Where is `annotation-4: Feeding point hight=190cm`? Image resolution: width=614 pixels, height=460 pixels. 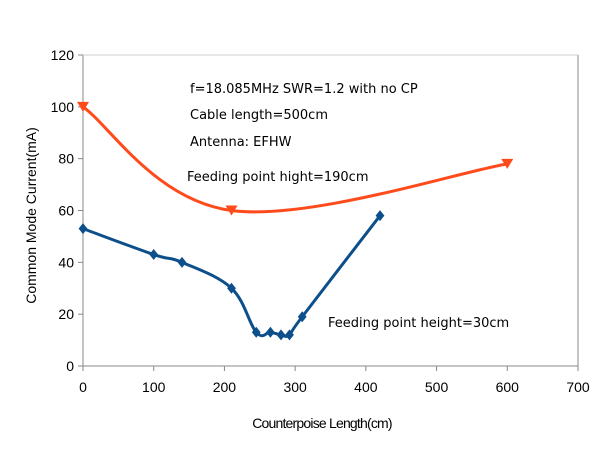
annotation-4: Feeding point hight=190cm is located at coordinates (278, 177).